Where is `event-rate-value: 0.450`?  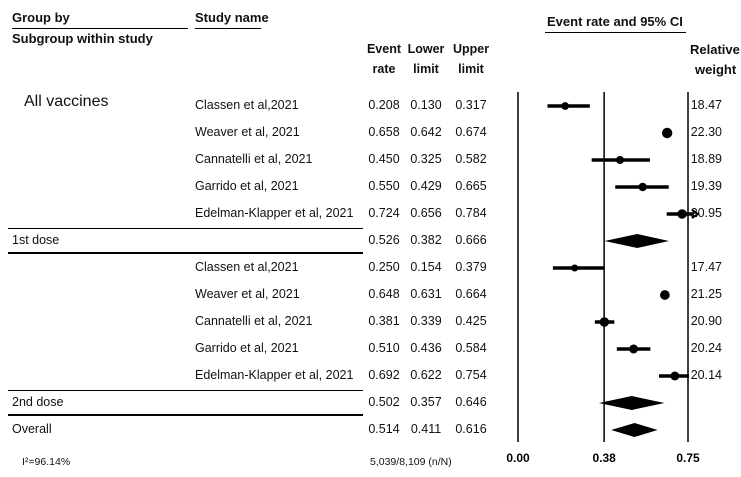
event-rate-value: 0.450 is located at coordinates (384, 159).